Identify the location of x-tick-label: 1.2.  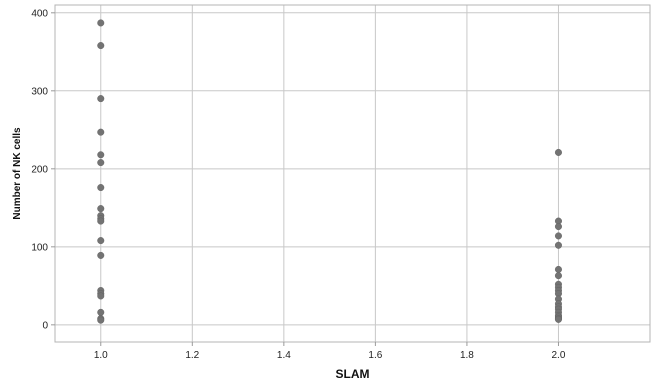
(192, 355).